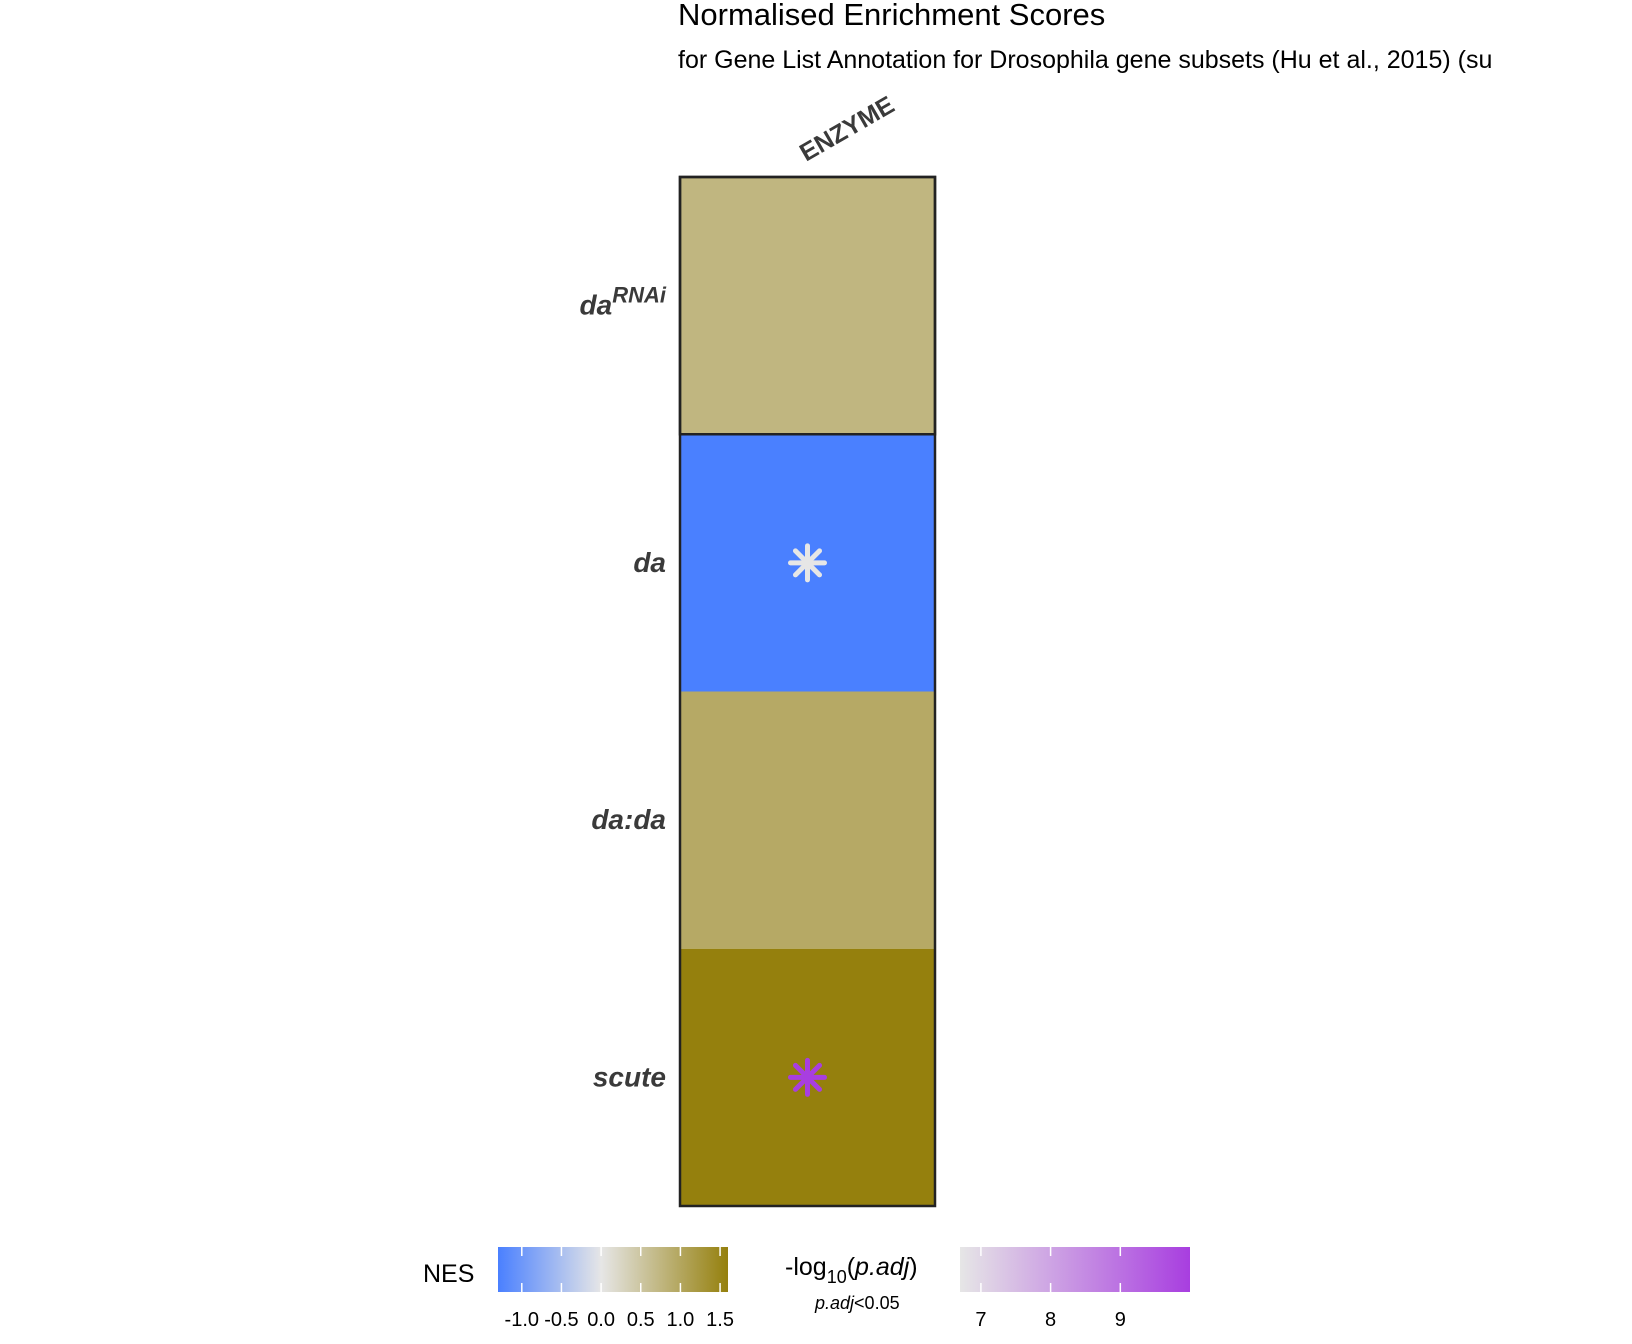  I want to click on nes-colorbar, so click(613, 1269).